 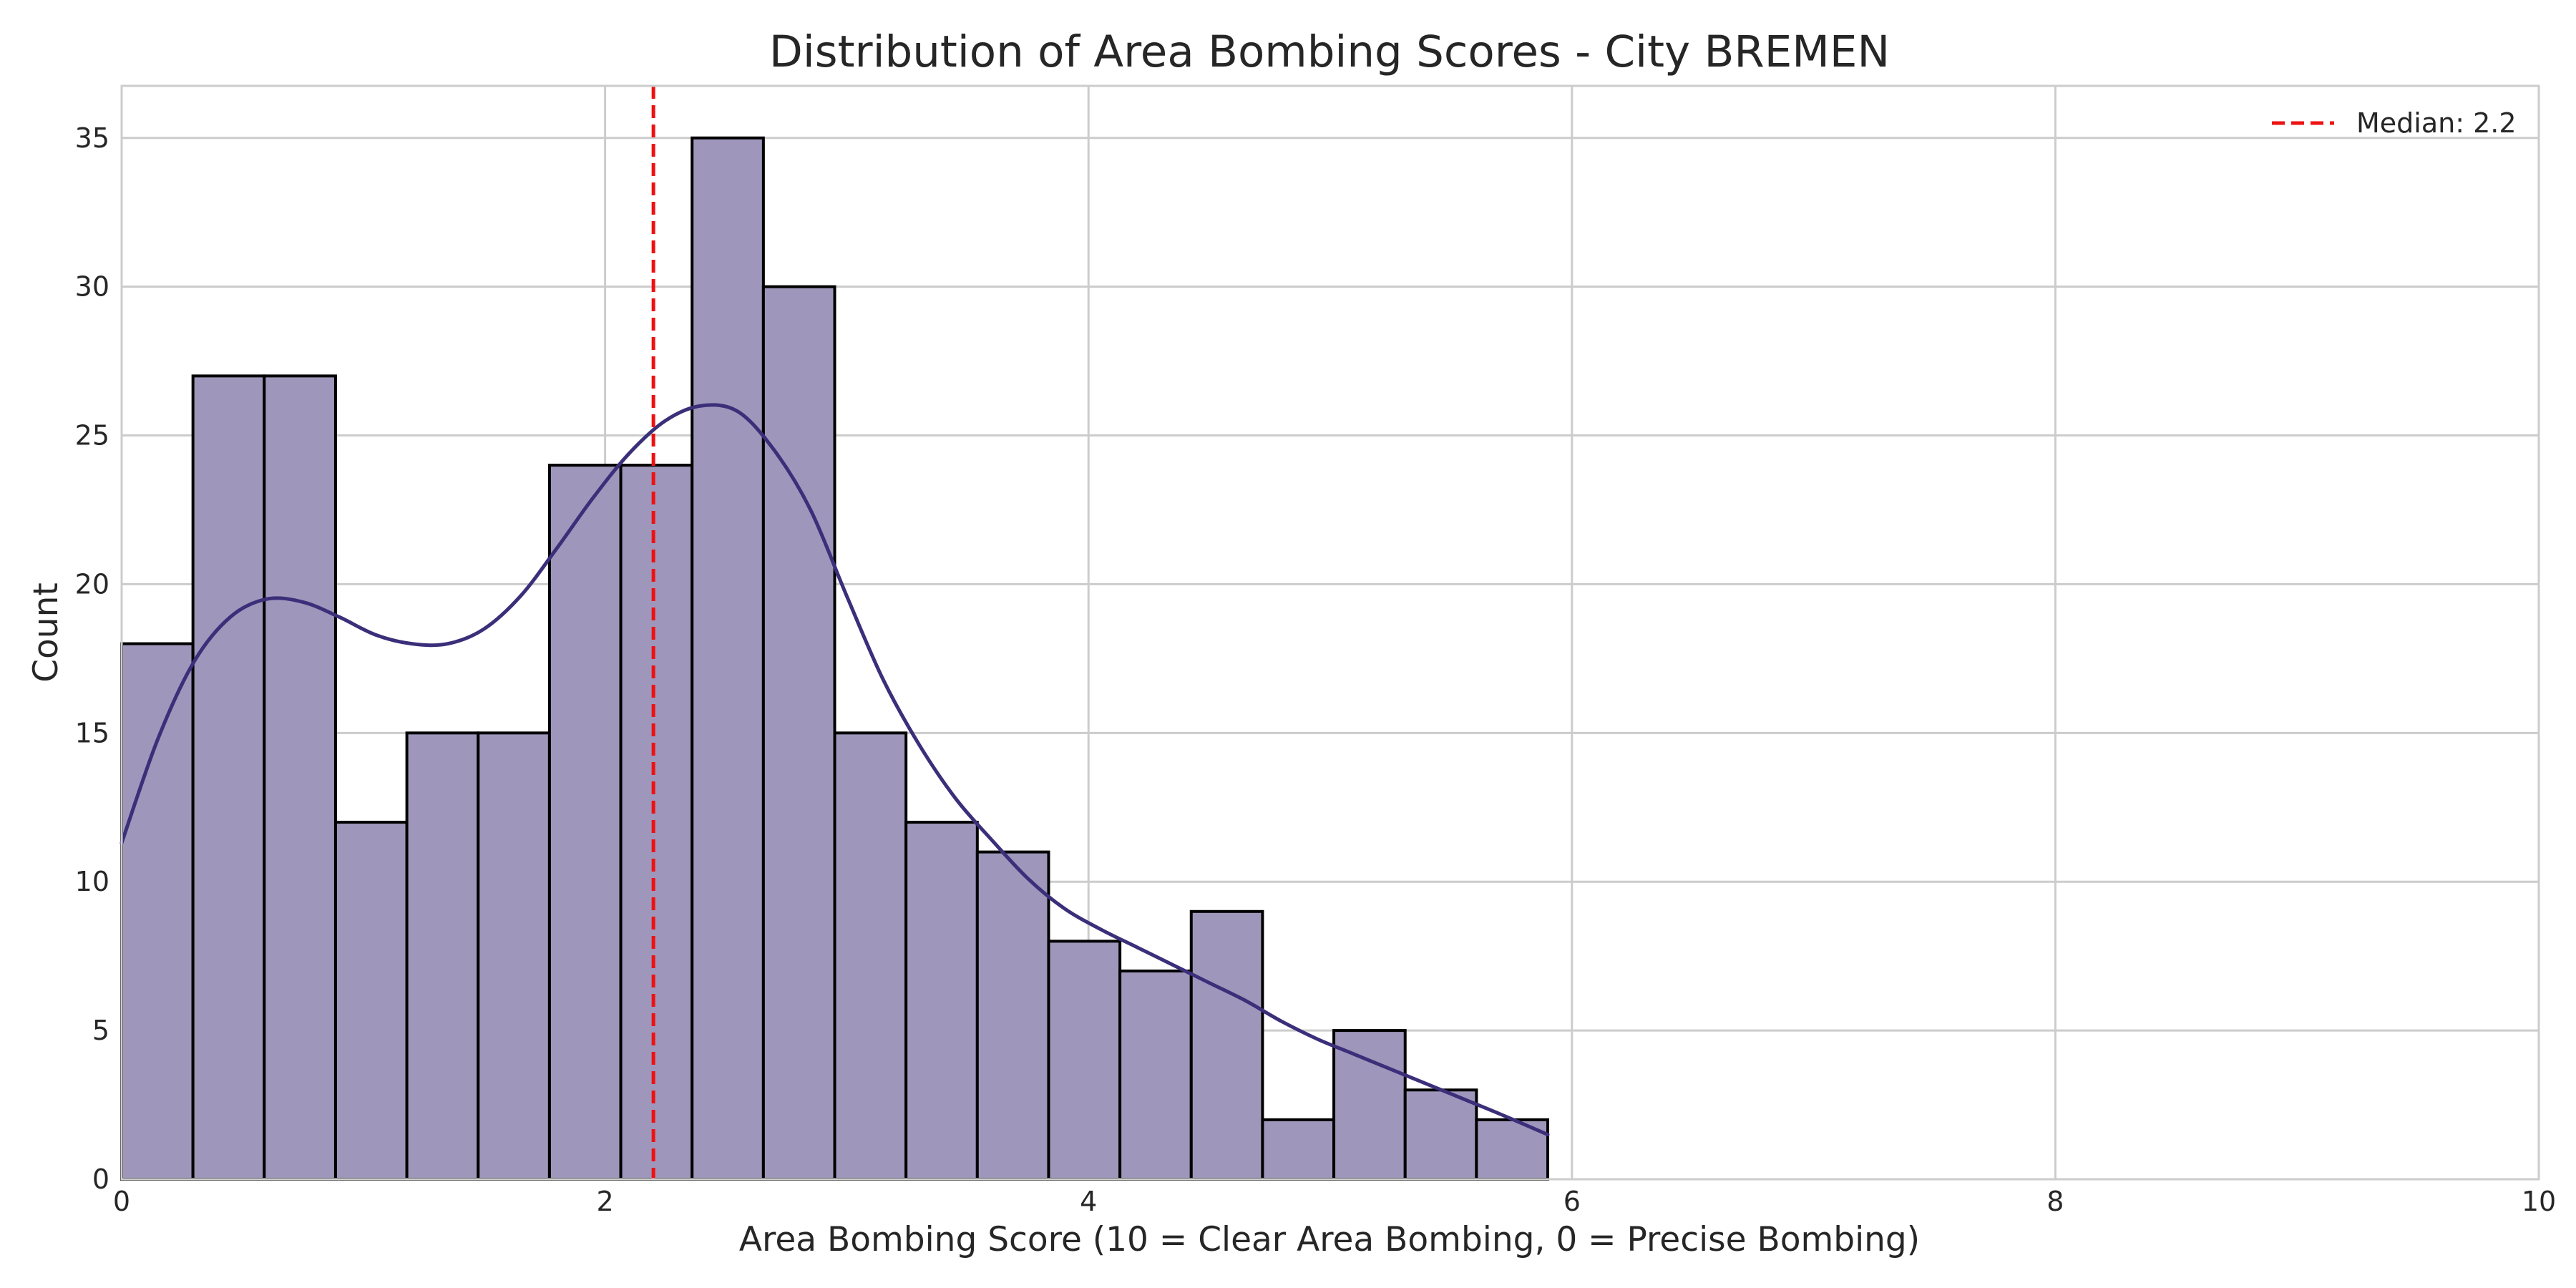 I want to click on y-tick-label: 30, so click(x=92, y=287).